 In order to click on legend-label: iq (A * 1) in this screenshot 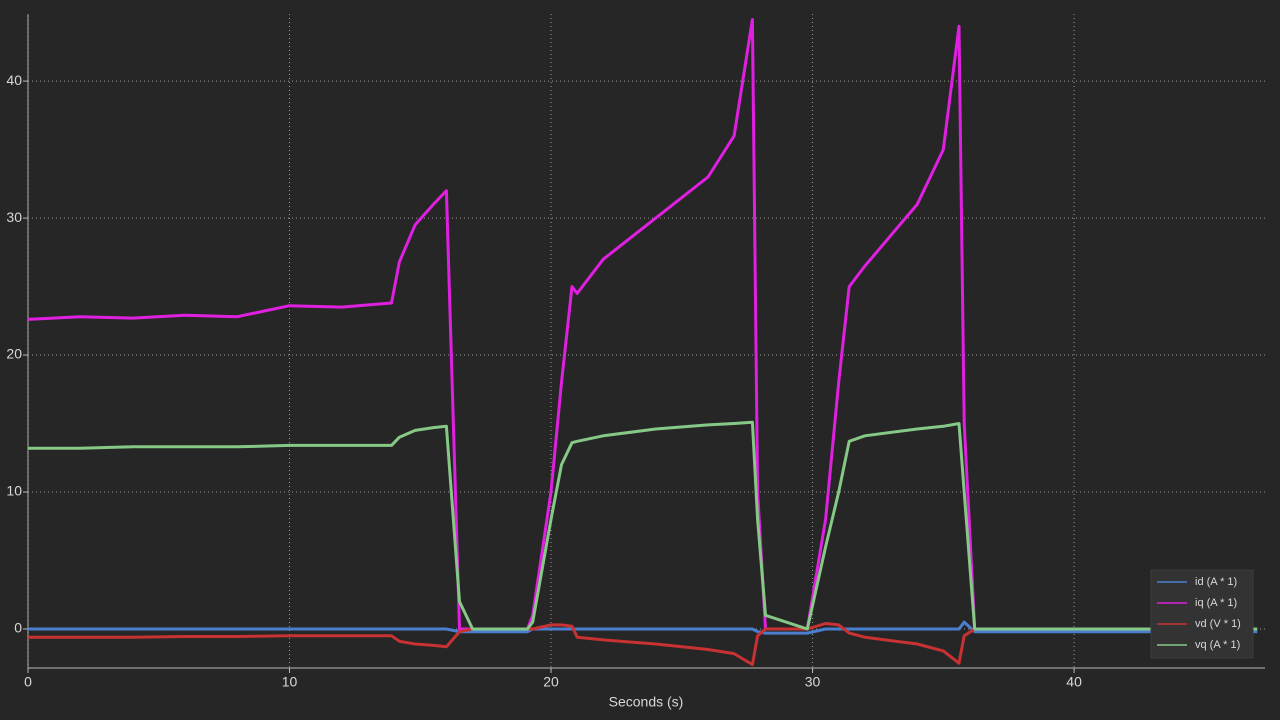, I will do `click(1216, 603)`.